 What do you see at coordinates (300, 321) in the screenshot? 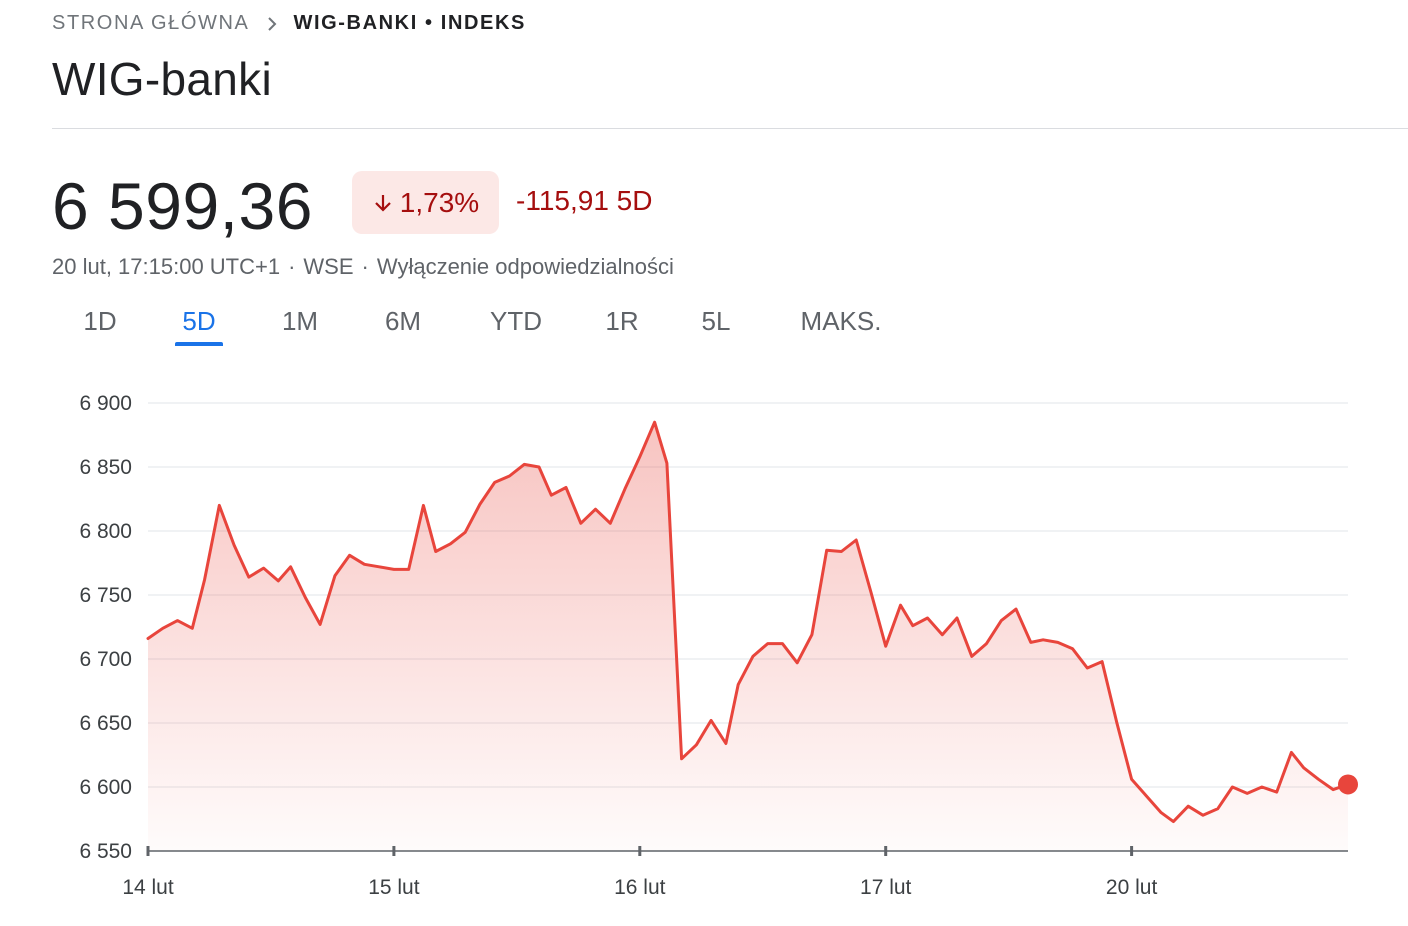
I see `tab-1m: 1M` at bounding box center [300, 321].